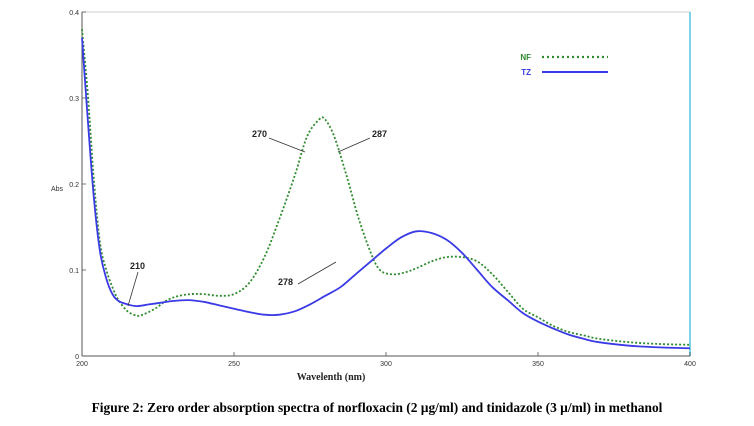  What do you see at coordinates (74, 271) in the screenshot?
I see `y-tick-label: 0.1` at bounding box center [74, 271].